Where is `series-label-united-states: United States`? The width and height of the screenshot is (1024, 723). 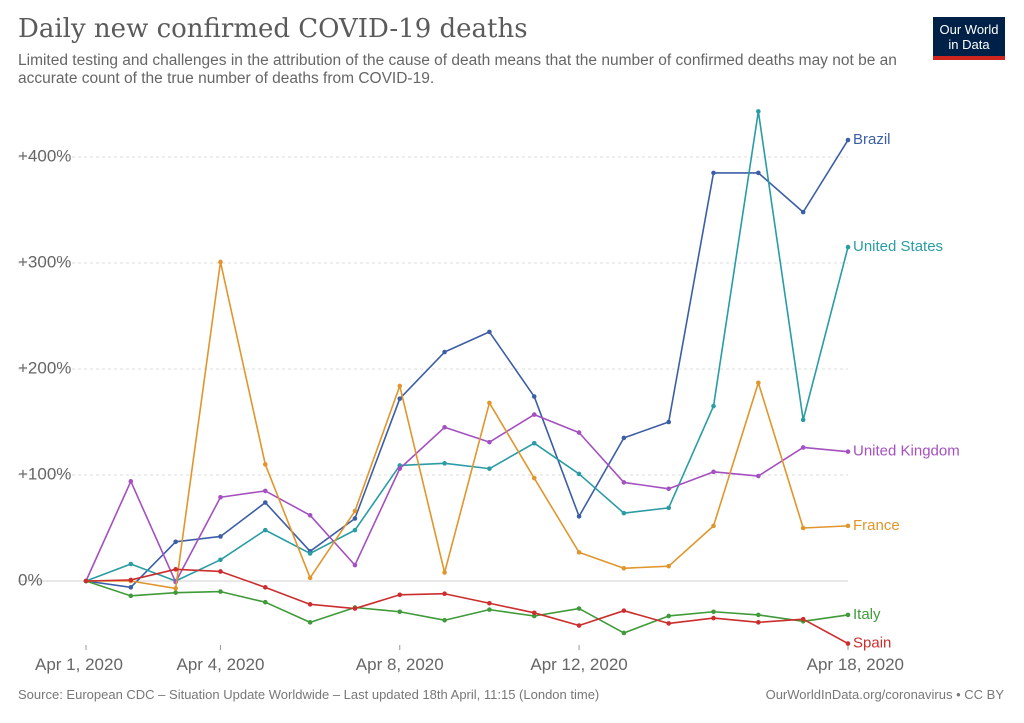
series-label-united-states: United States is located at coordinates (898, 246).